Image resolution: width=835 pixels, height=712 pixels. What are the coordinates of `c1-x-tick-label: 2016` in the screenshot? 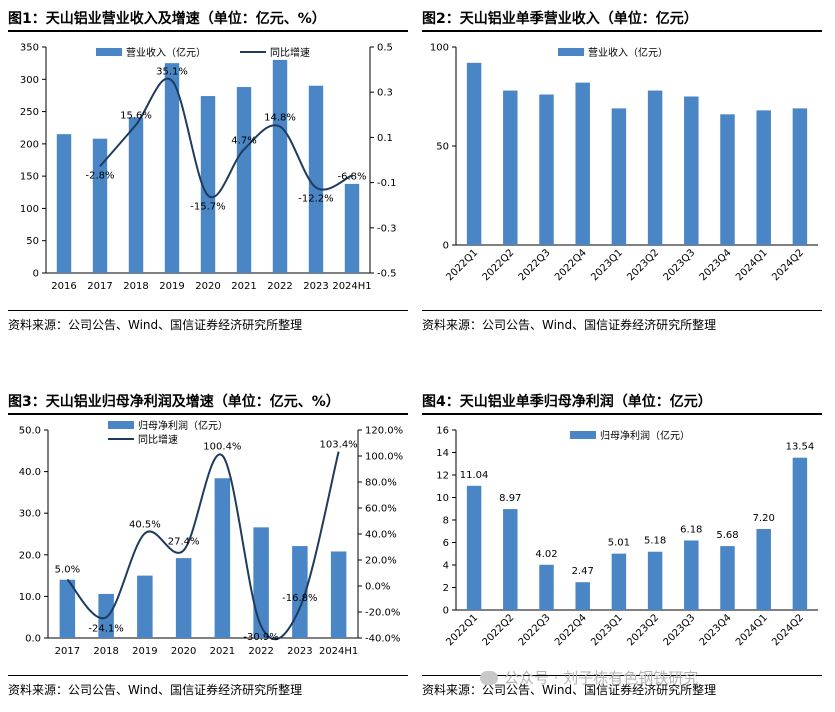 It's located at (63, 286).